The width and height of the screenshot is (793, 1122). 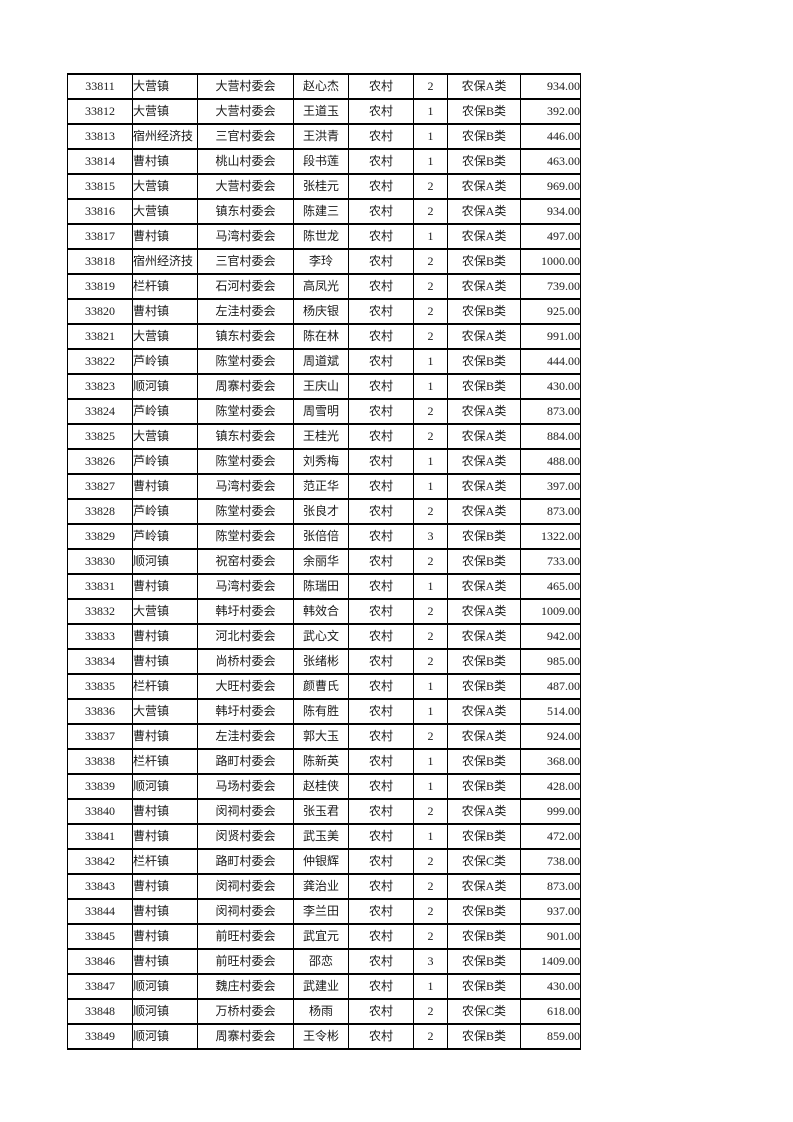 I want to click on cell-record-id: 33842, so click(x=100, y=861).